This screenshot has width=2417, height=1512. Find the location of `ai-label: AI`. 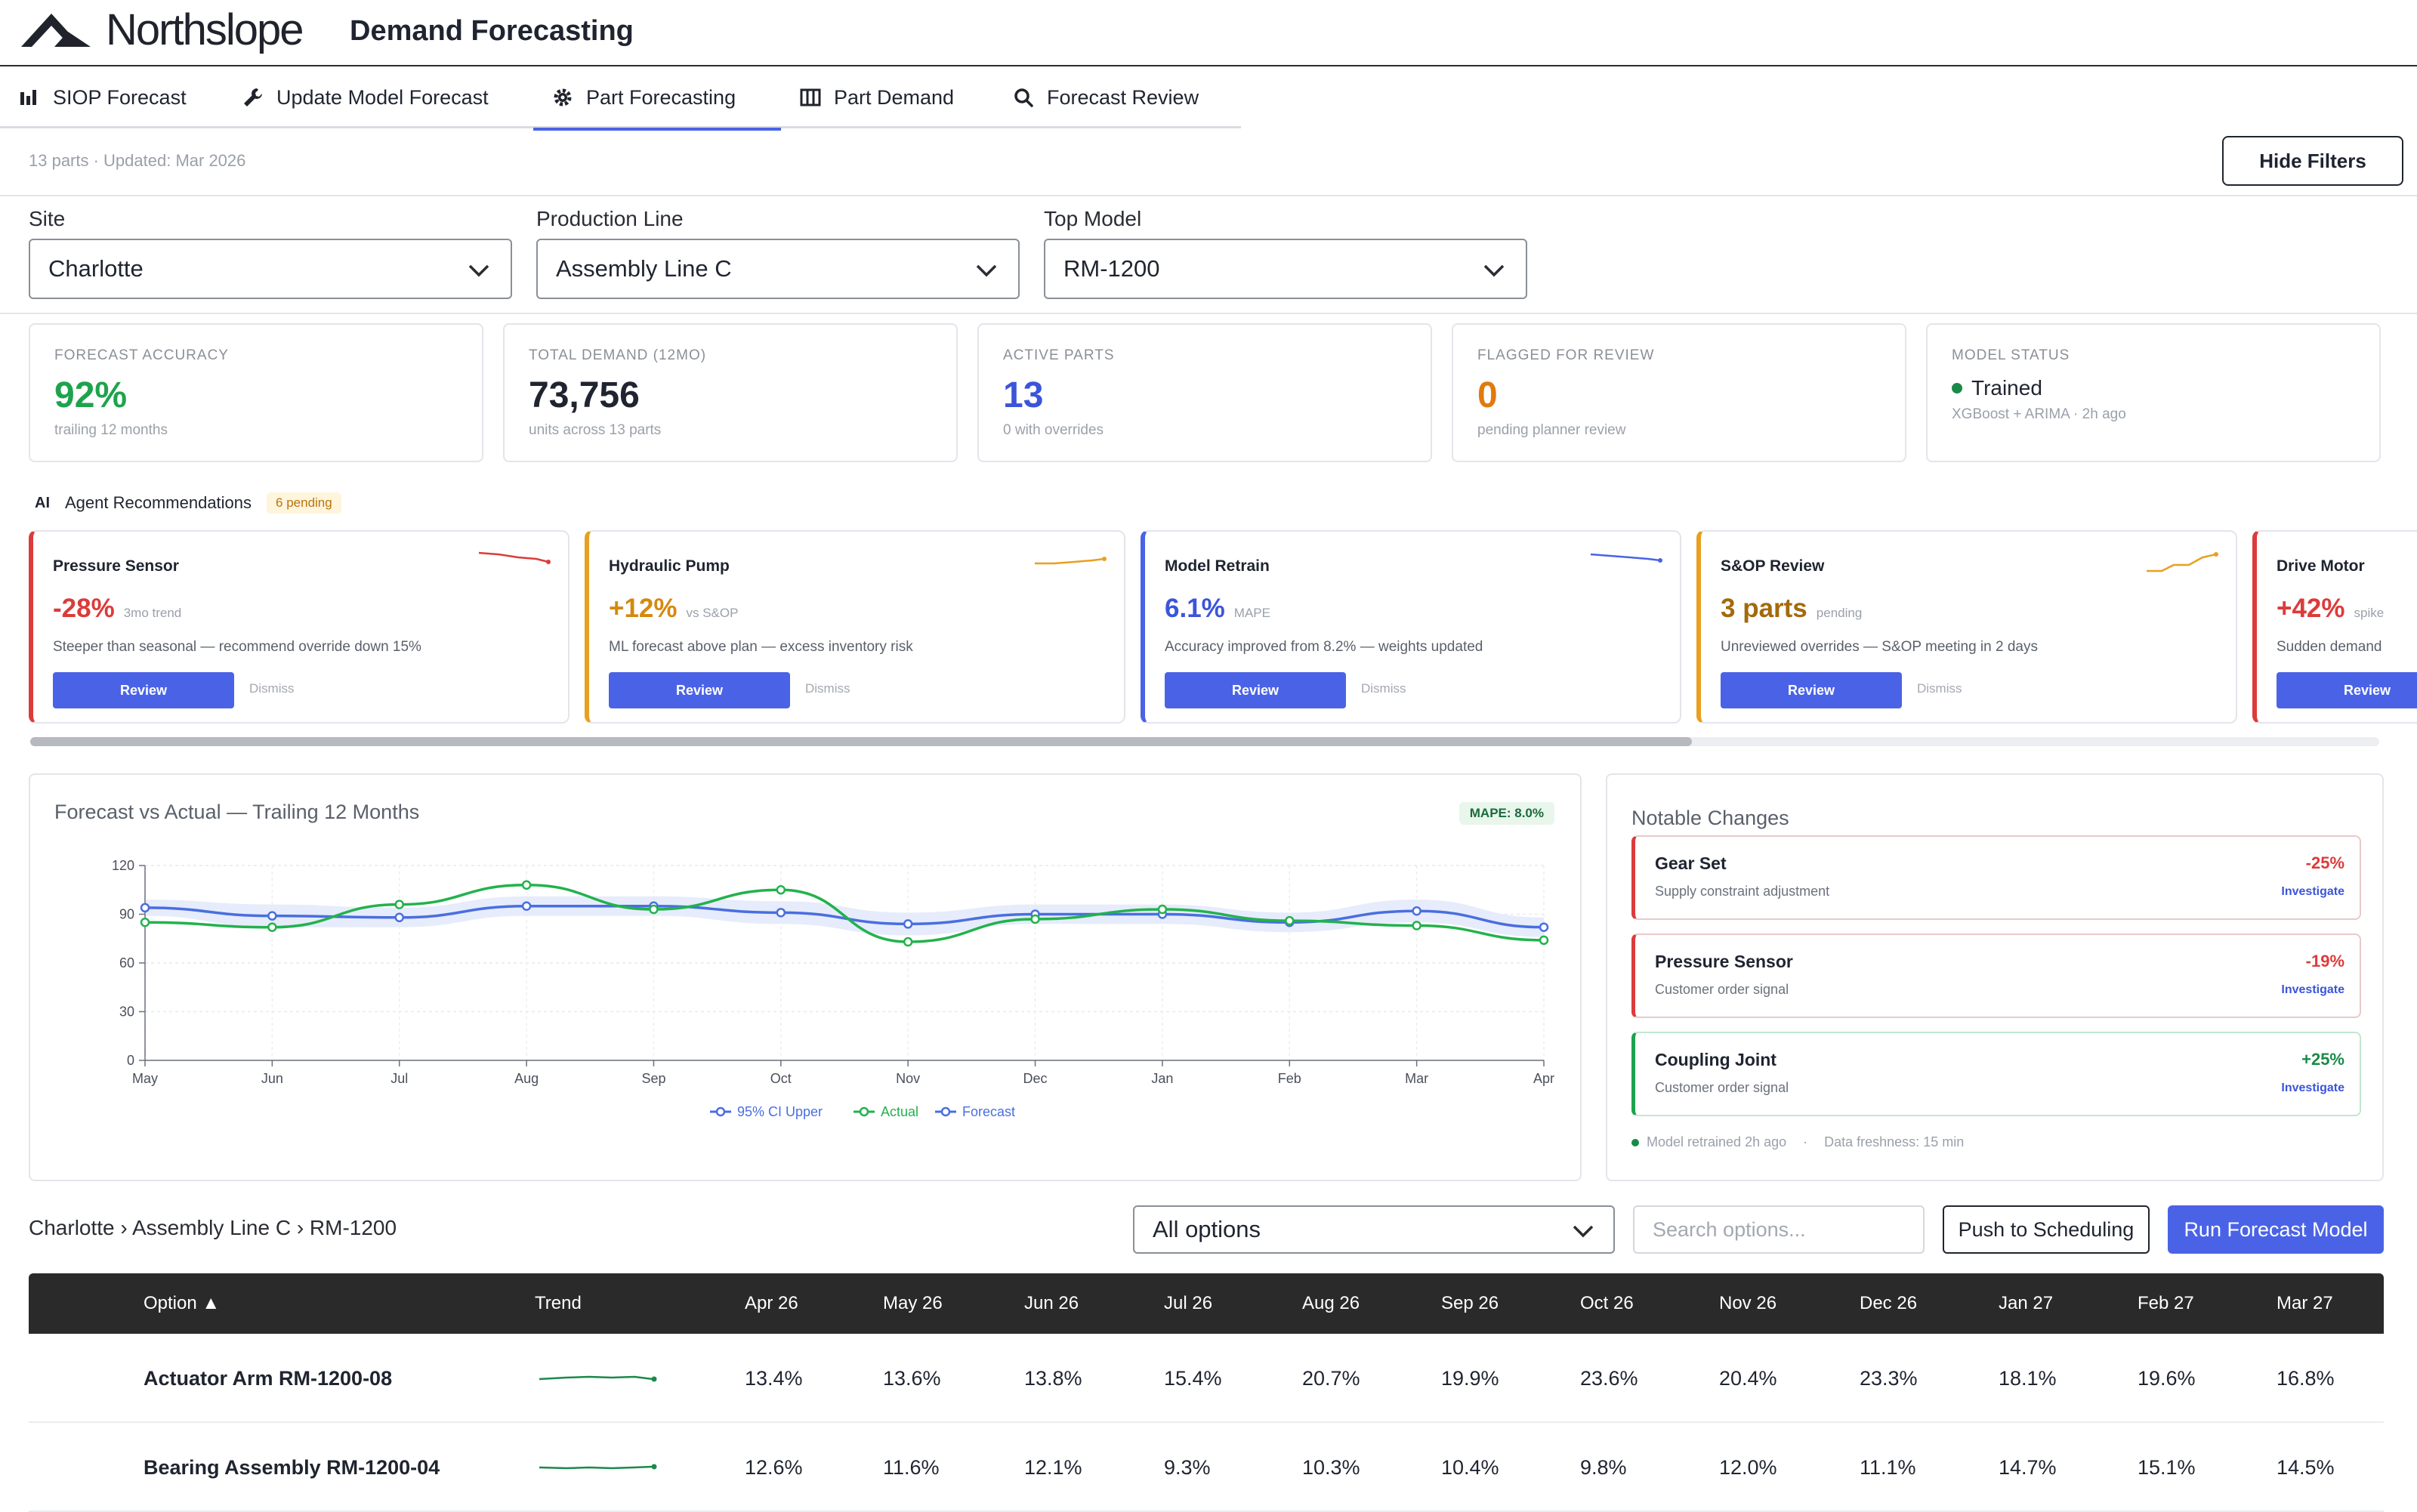

ai-label: AI is located at coordinates (42, 502).